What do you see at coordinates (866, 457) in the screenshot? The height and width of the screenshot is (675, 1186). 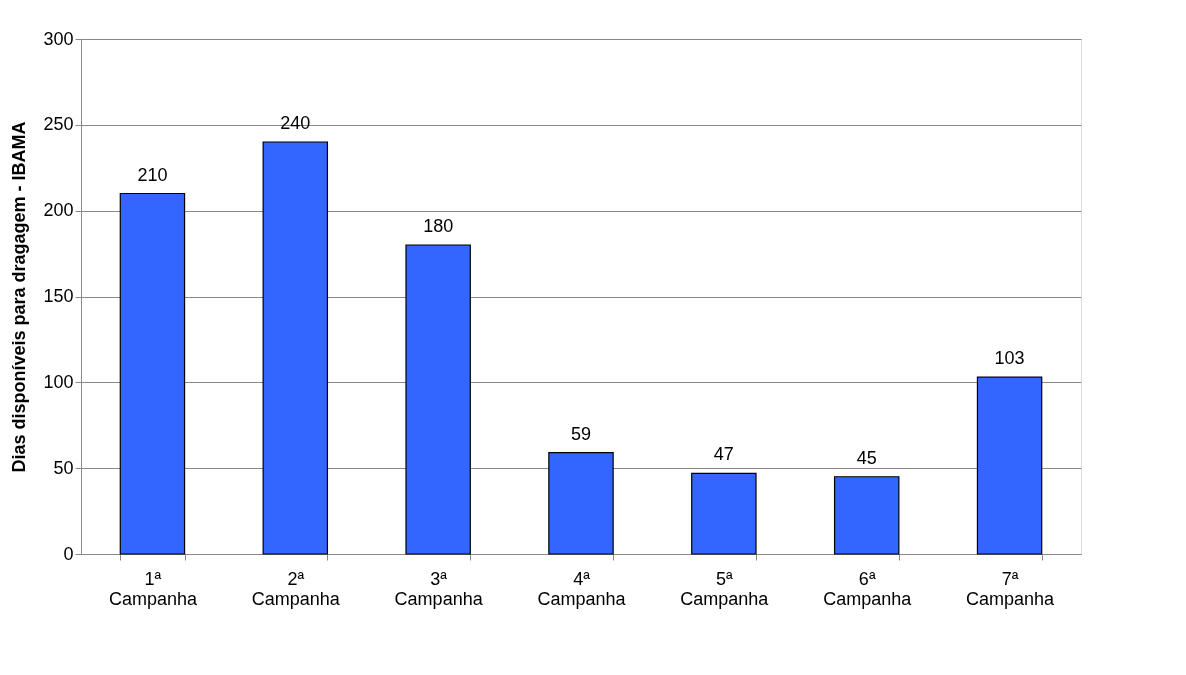 I see `data-label: 45` at bounding box center [866, 457].